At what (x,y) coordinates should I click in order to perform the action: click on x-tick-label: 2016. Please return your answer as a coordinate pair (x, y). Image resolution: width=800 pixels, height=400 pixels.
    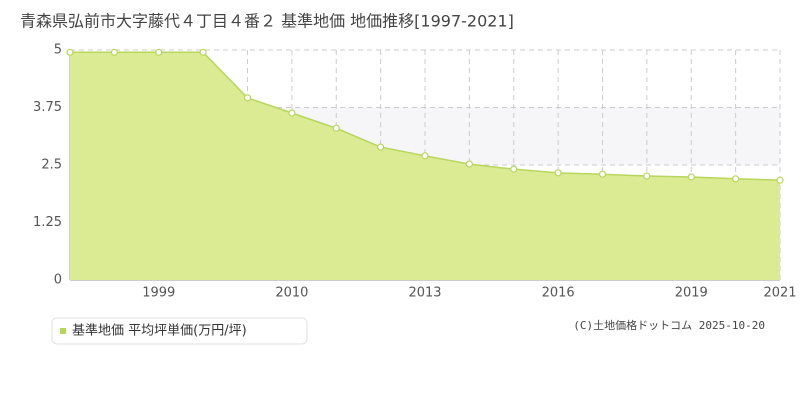
    Looking at the image, I should click on (558, 293).